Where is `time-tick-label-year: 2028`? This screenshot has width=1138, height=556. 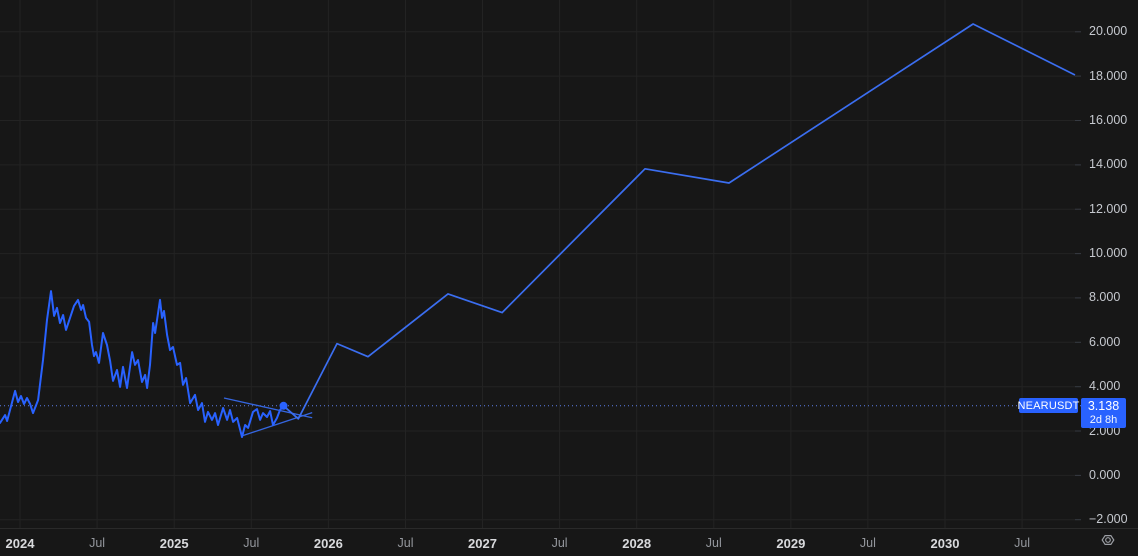
time-tick-label-year: 2028 is located at coordinates (637, 543).